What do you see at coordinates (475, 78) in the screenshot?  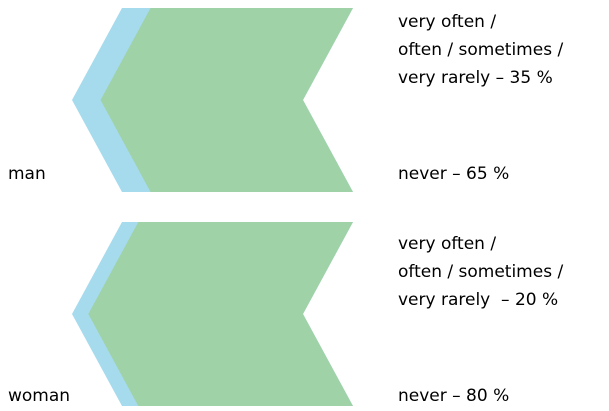 I see `man-rarely-label-line-3: very rarely – 35 %` at bounding box center [475, 78].